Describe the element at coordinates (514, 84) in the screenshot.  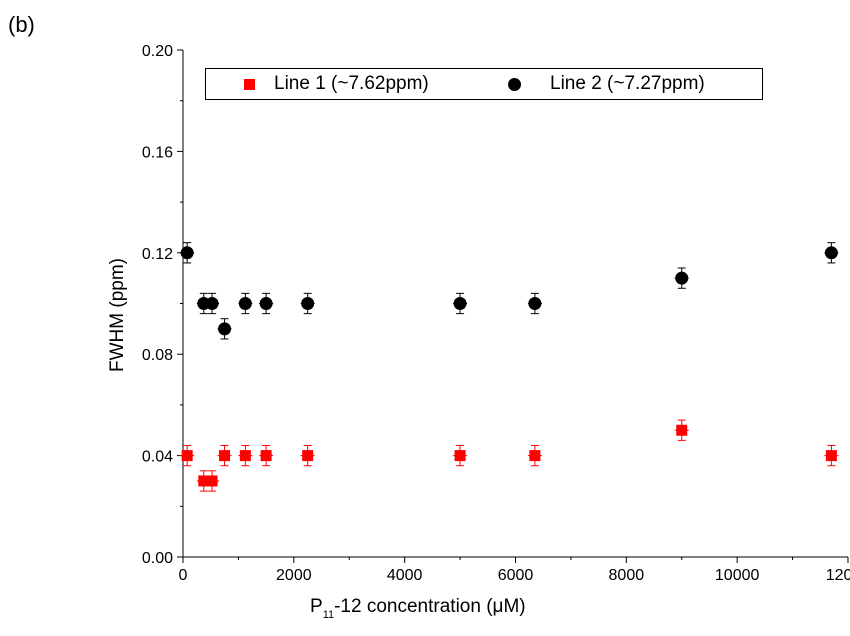
I see `legend-marker-line2` at that location.